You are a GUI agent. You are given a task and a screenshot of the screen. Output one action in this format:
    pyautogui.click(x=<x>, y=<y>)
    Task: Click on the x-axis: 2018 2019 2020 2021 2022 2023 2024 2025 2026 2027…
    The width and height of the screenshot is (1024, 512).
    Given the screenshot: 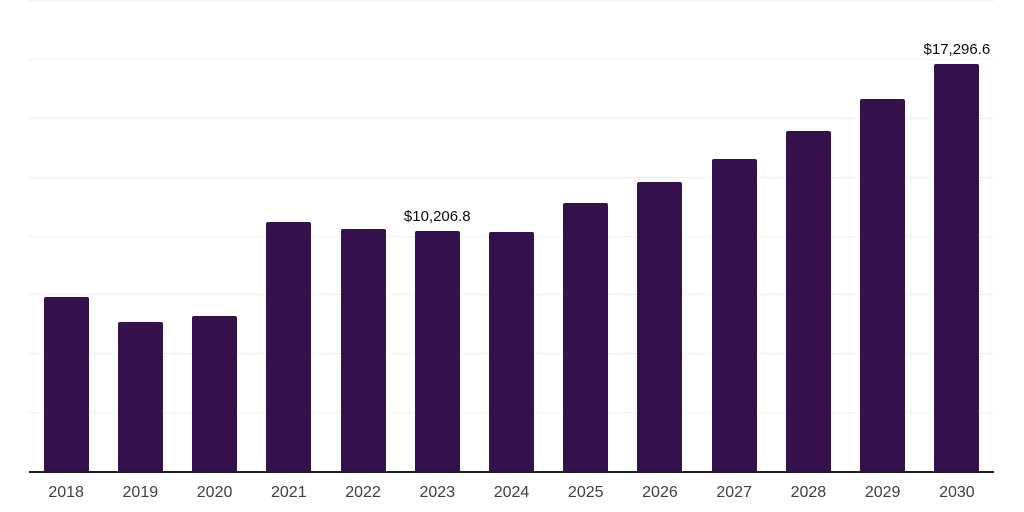 What is the action you would take?
    pyautogui.click(x=511, y=494)
    